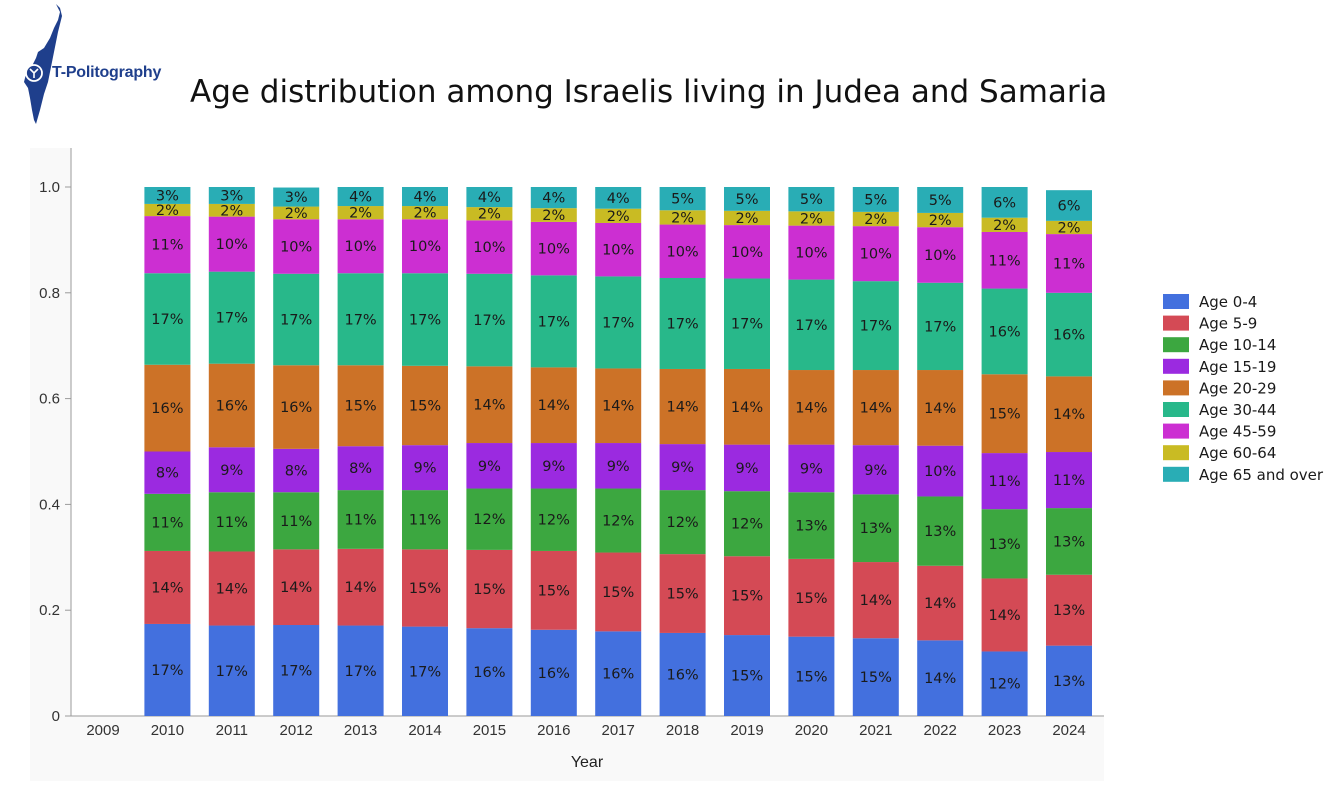  I want to click on x-tick-label: 2017, so click(618, 730).